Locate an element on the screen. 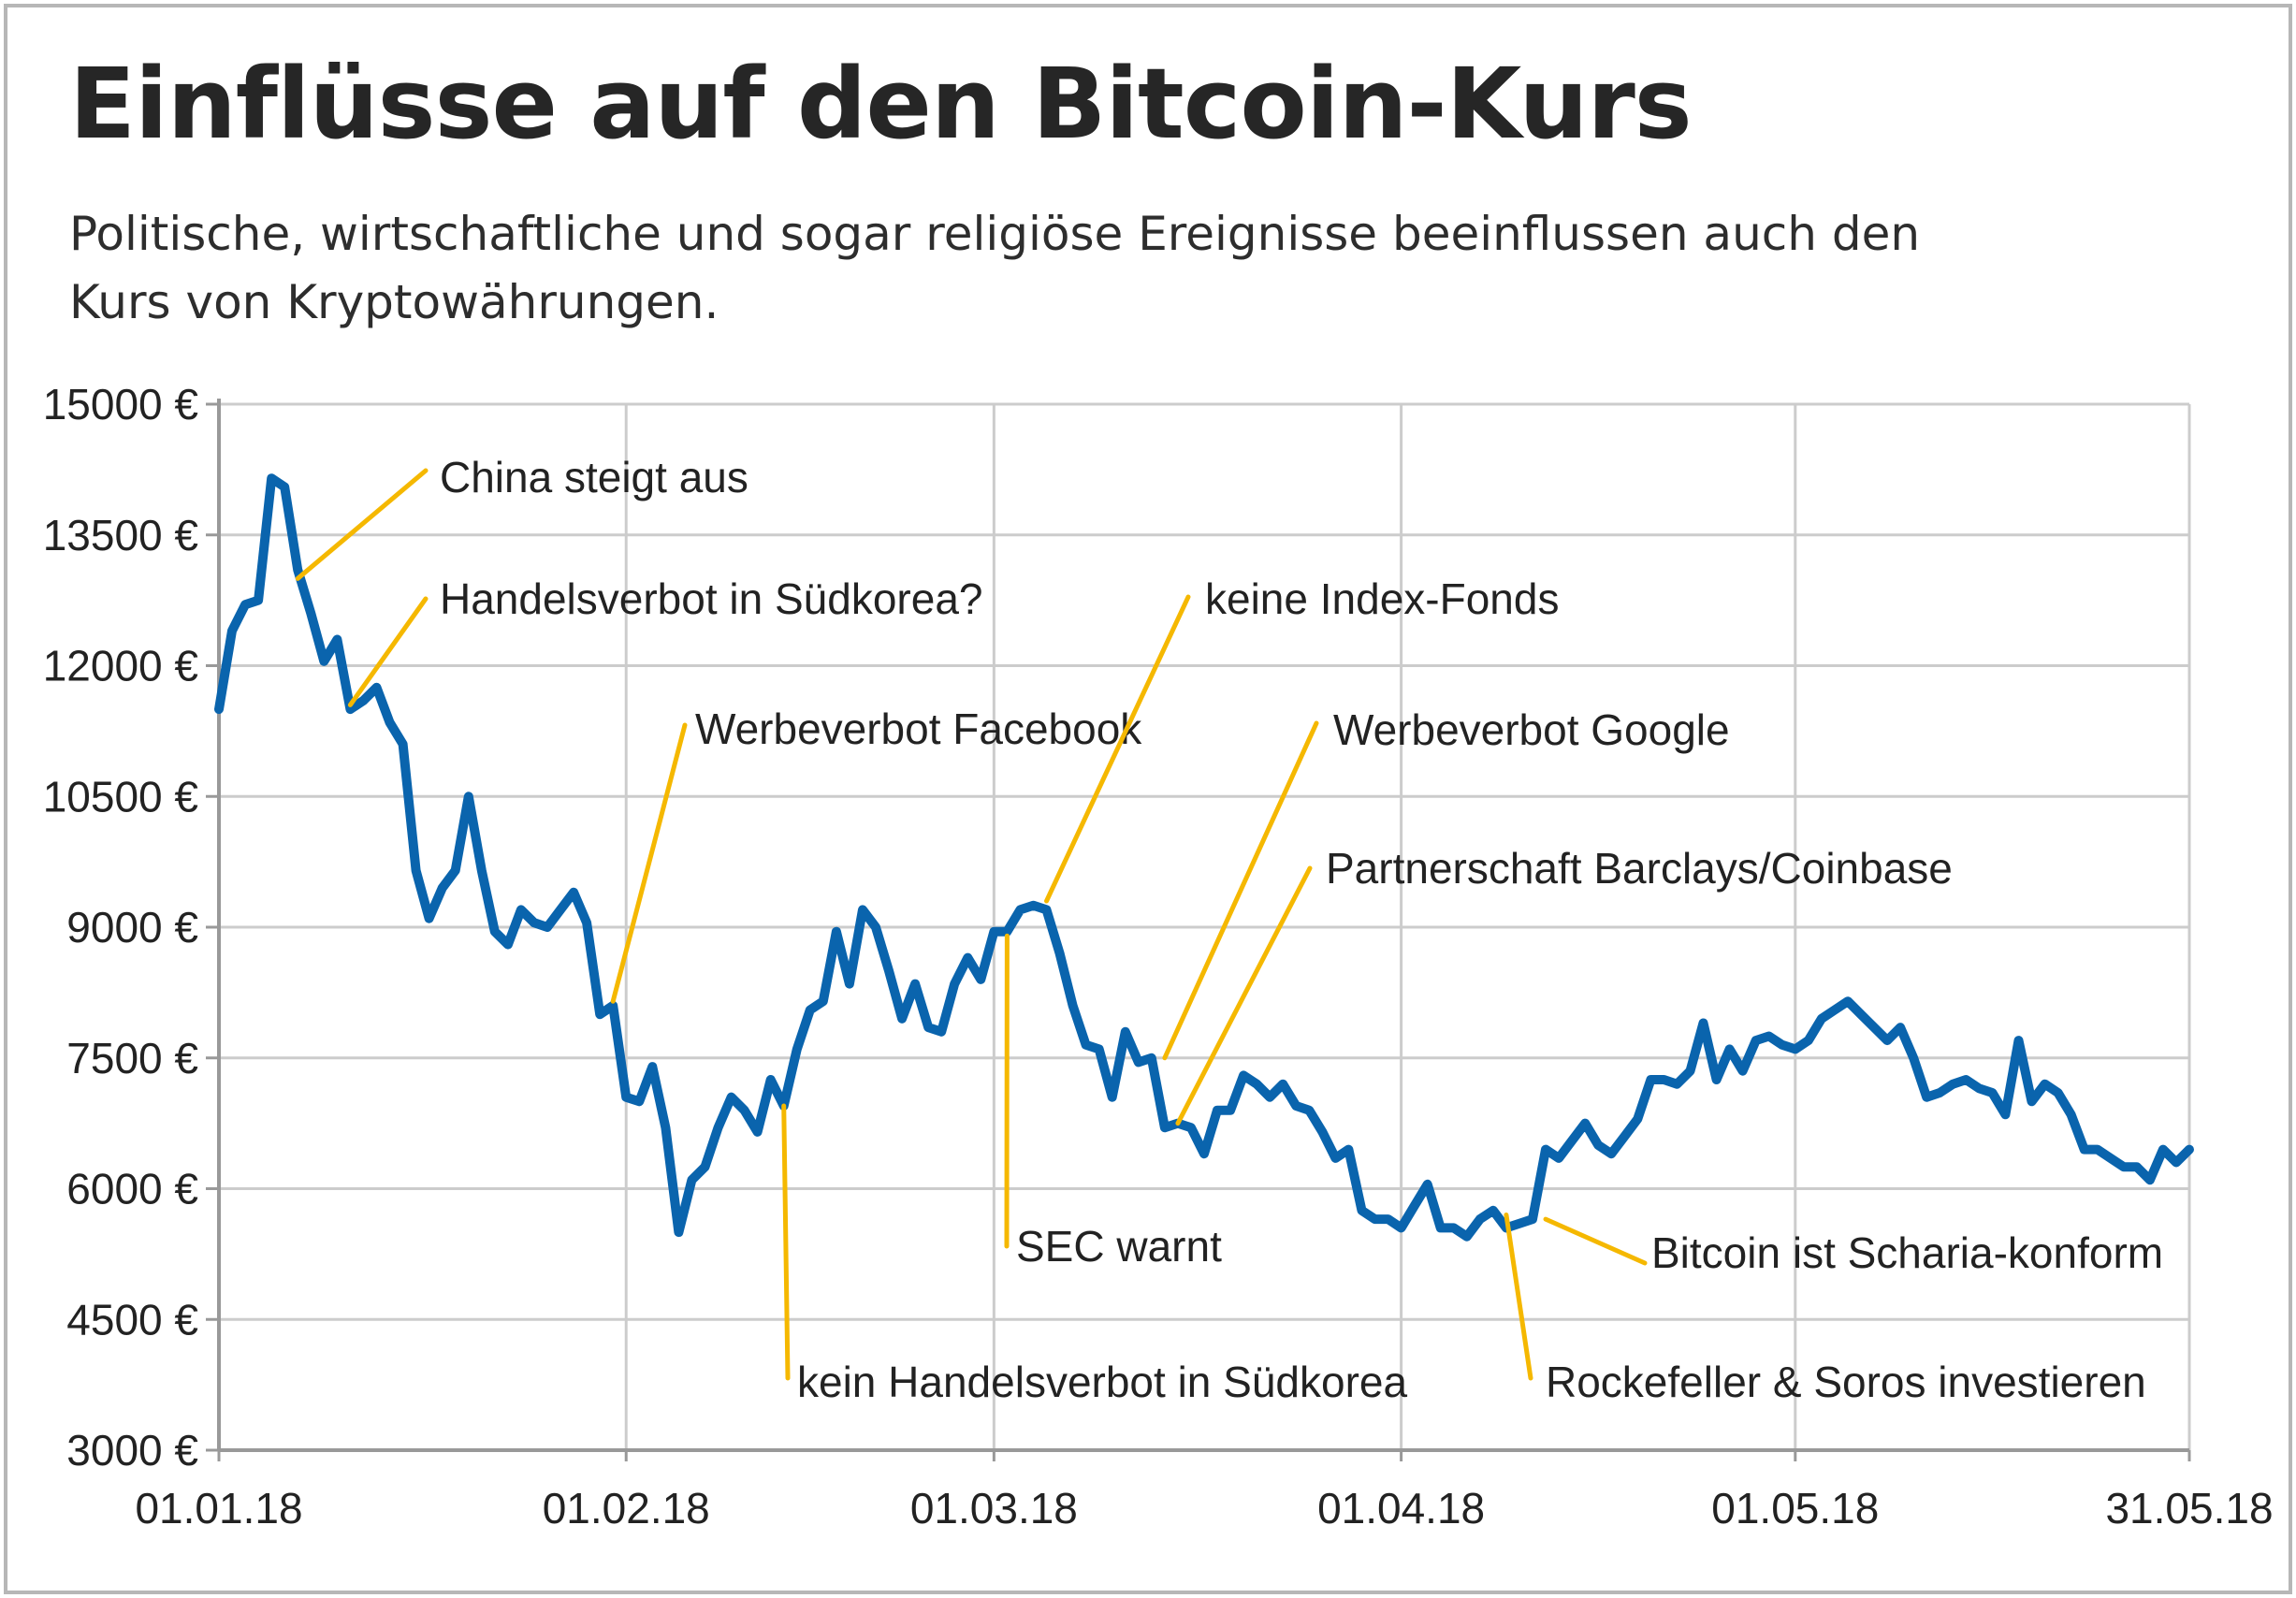 The width and height of the screenshot is (2296, 1598). x-tick-label: 01.02.18 is located at coordinates (626, 1508).